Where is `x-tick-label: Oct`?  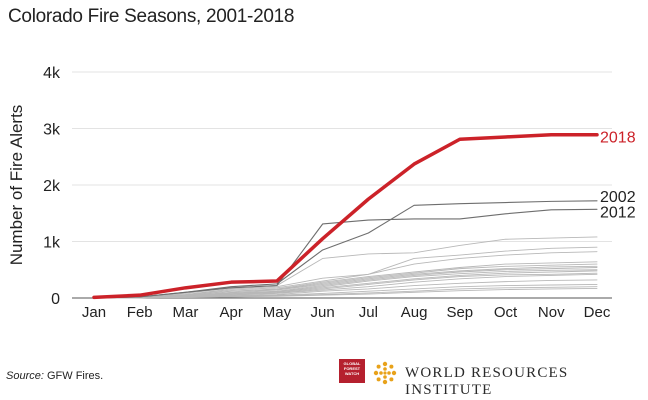
x-tick-label: Oct is located at coordinates (506, 312).